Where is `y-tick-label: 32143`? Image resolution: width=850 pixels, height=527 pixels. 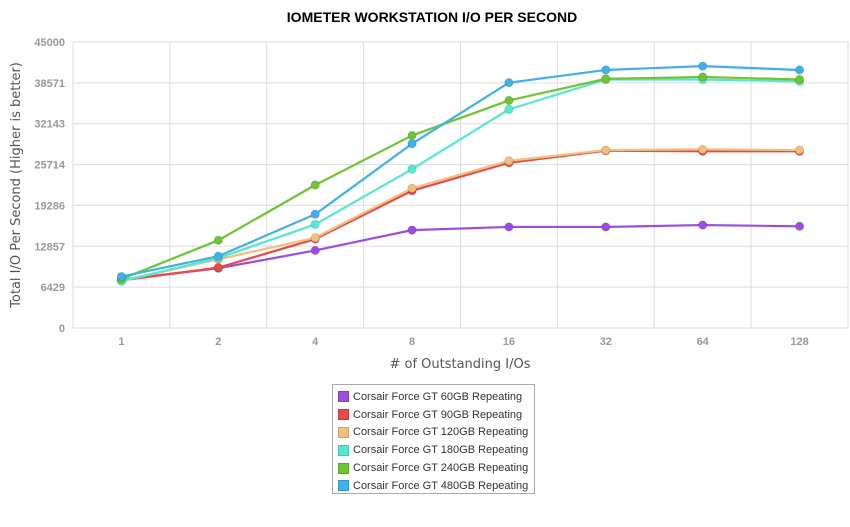
y-tick-label: 32143 is located at coordinates (49, 125).